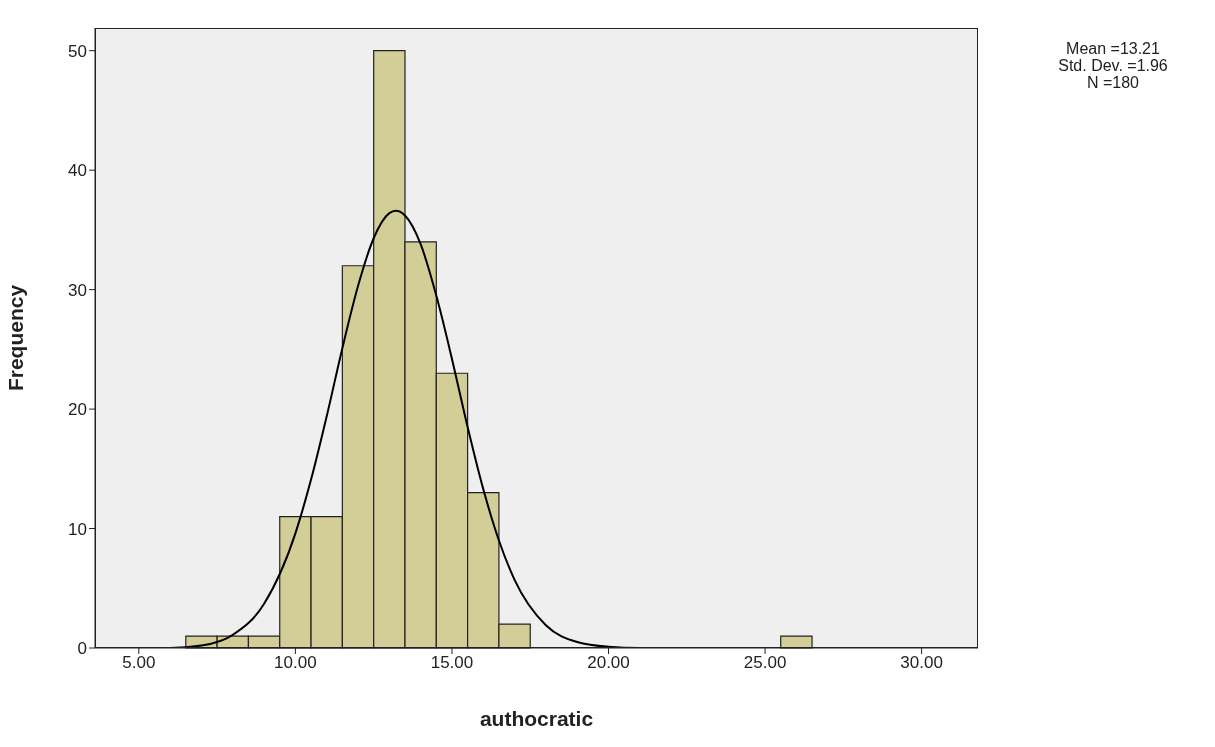 This screenshot has height=747, width=1215. Describe the element at coordinates (608, 663) in the screenshot. I see `x-tick-label: 20.00` at that location.